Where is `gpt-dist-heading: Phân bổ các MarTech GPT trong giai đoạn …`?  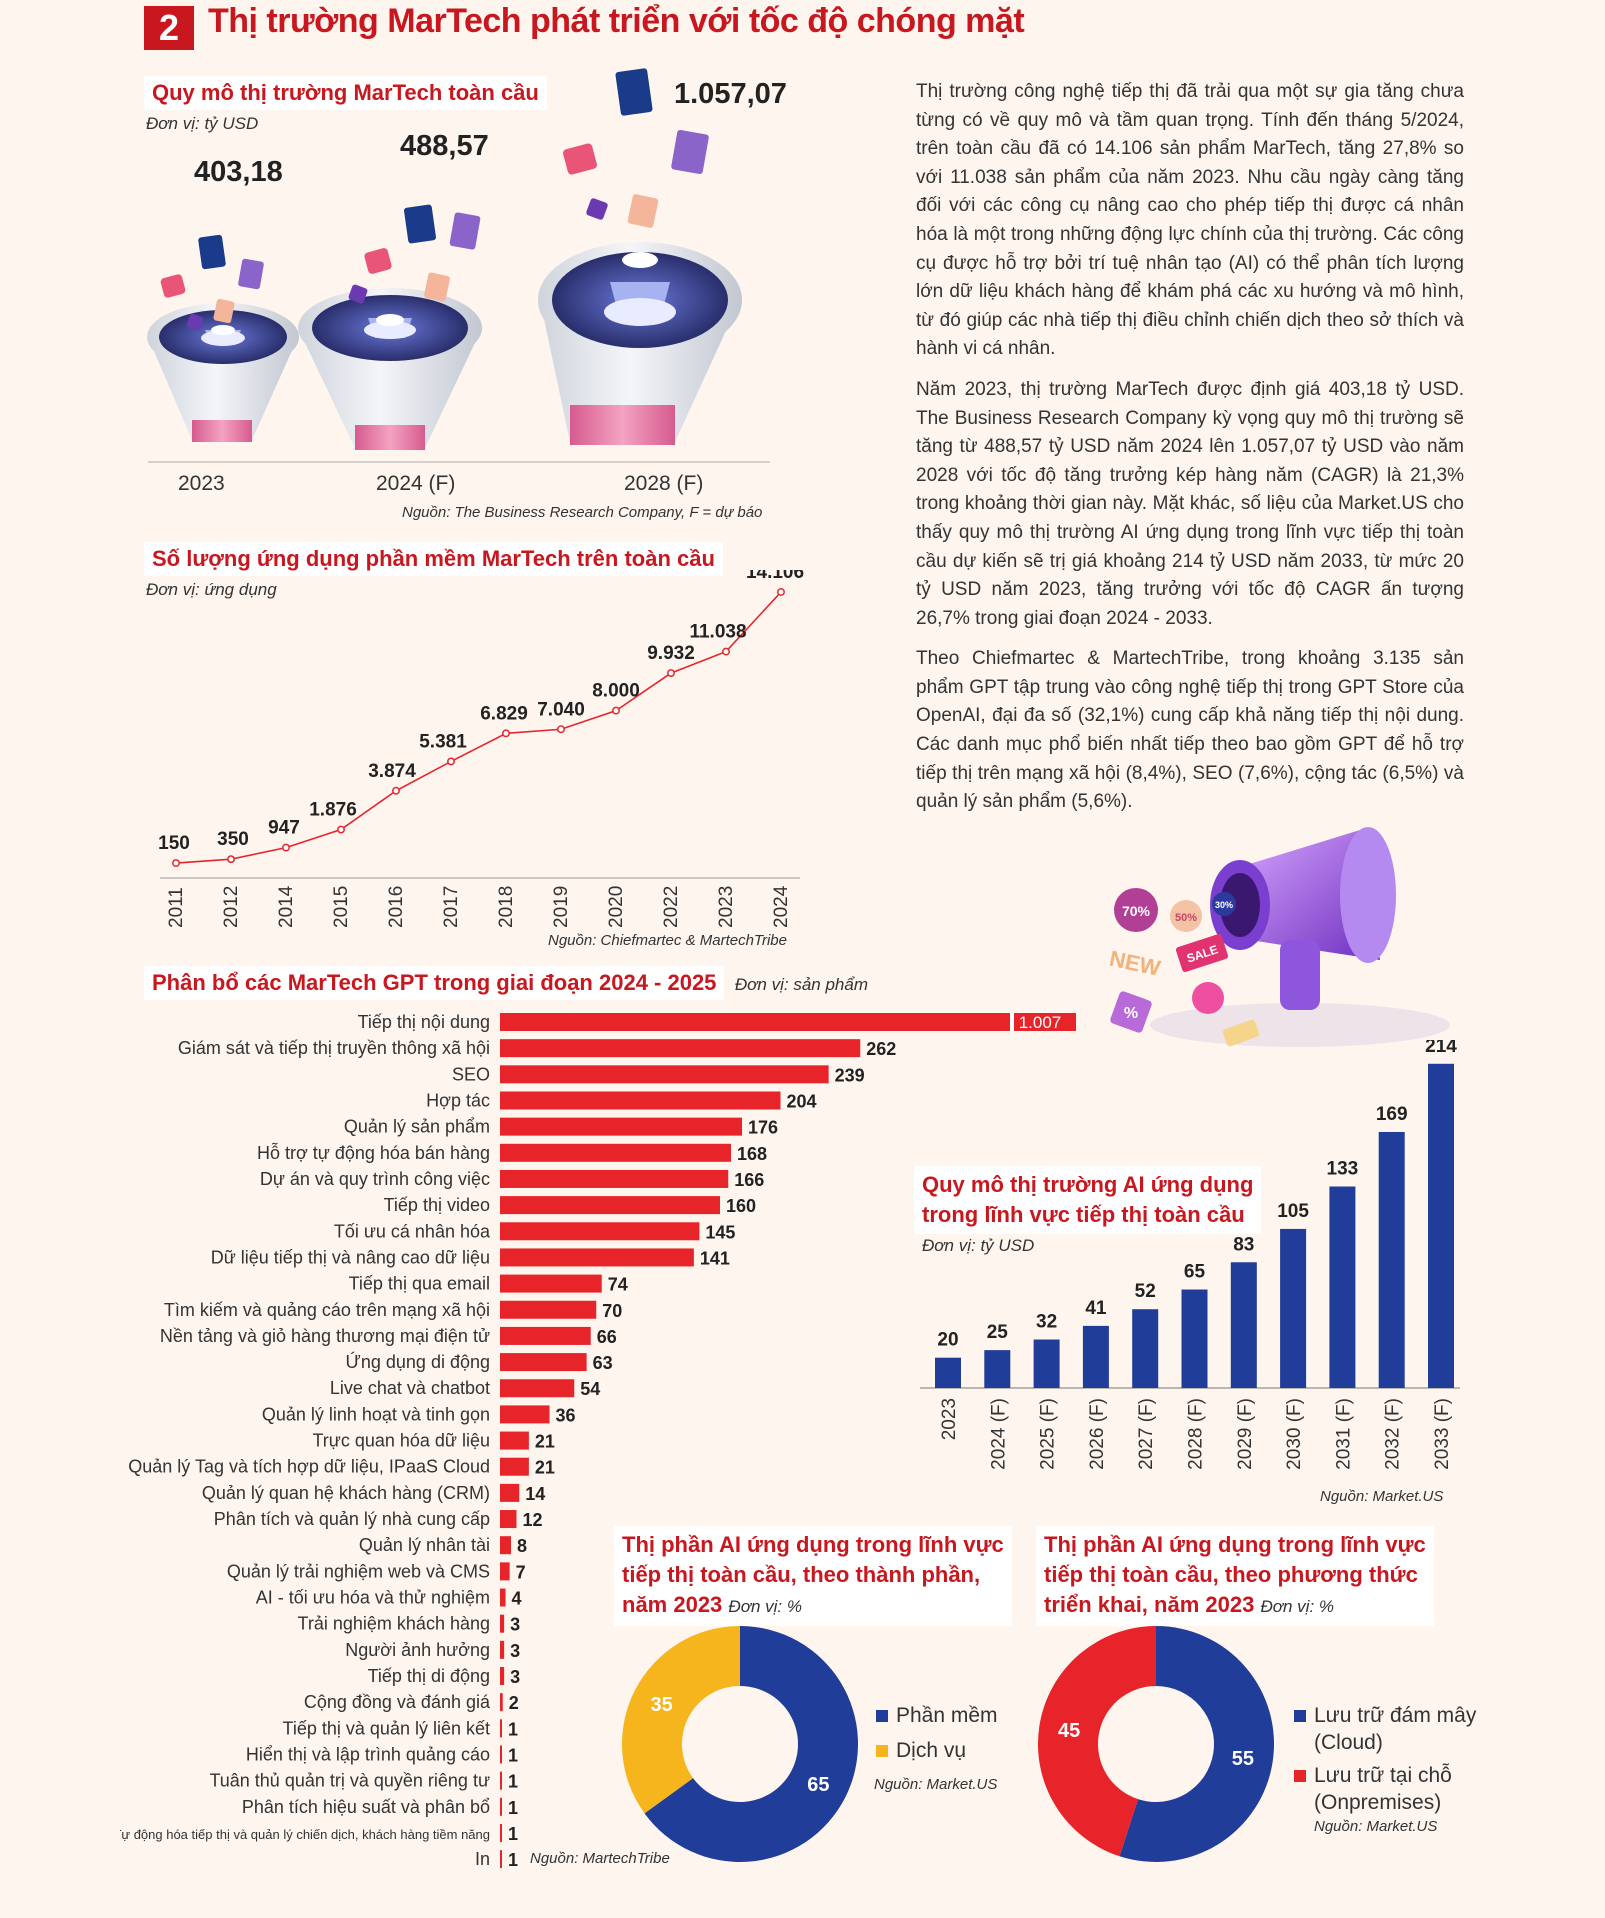
gpt-dist-heading: Phân bổ các MarTech GPT trong giai đoạn … is located at coordinates (506, 983).